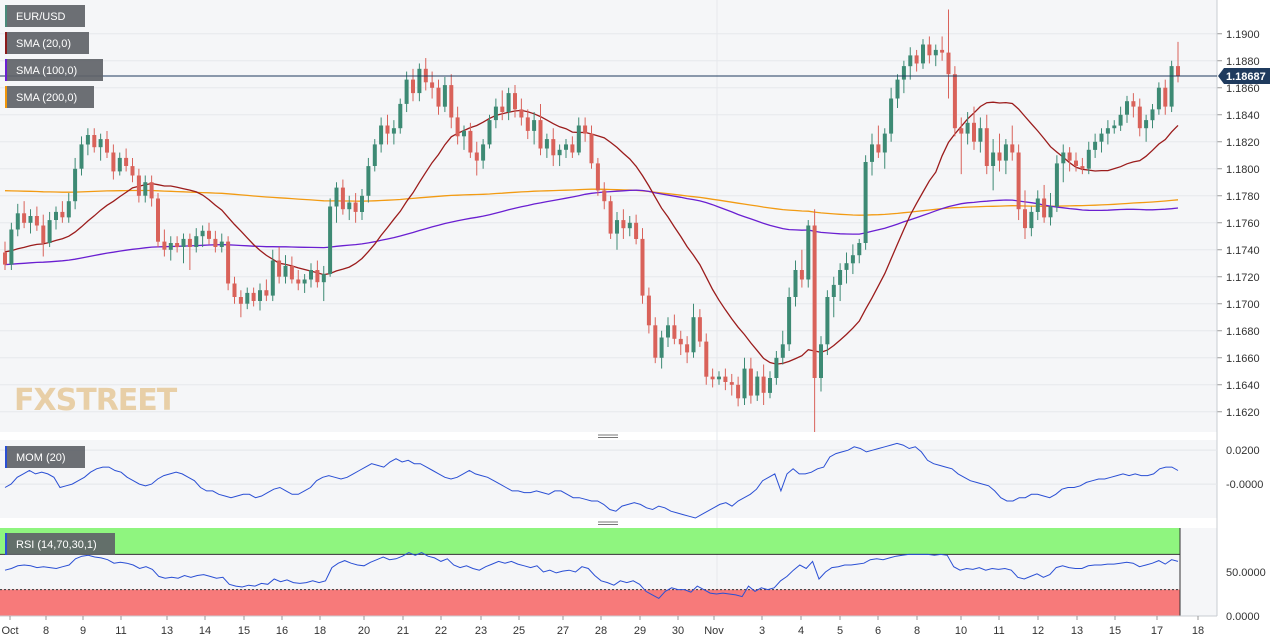  I want to click on x-tick-label: Oct, so click(9, 631).